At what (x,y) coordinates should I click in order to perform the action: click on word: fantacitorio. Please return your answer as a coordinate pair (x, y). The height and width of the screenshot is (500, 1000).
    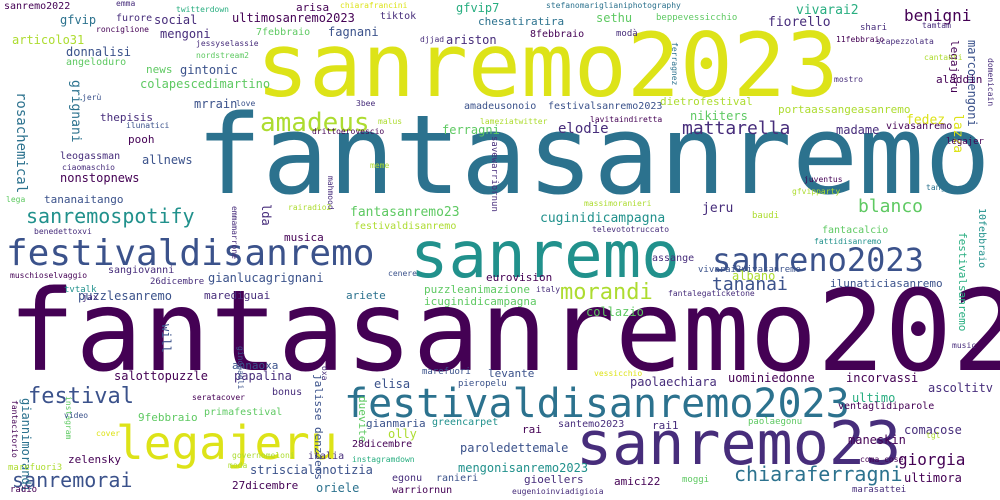
    Looking at the image, I should click on (14, 429).